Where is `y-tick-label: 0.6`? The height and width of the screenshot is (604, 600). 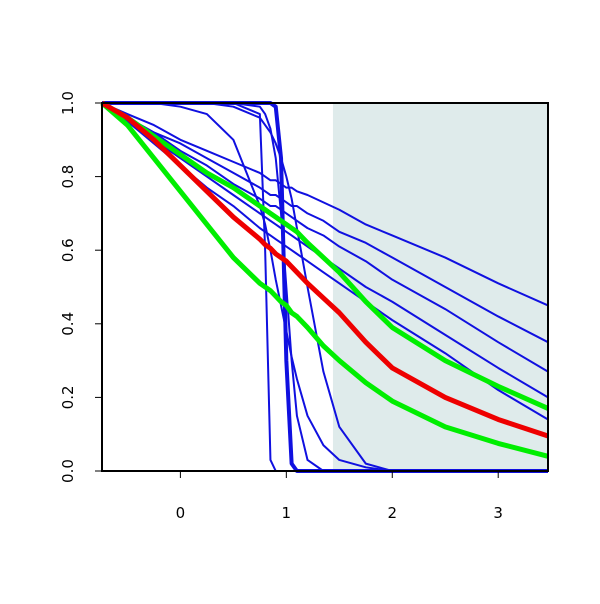
y-tick-label: 0.6 is located at coordinates (68, 250).